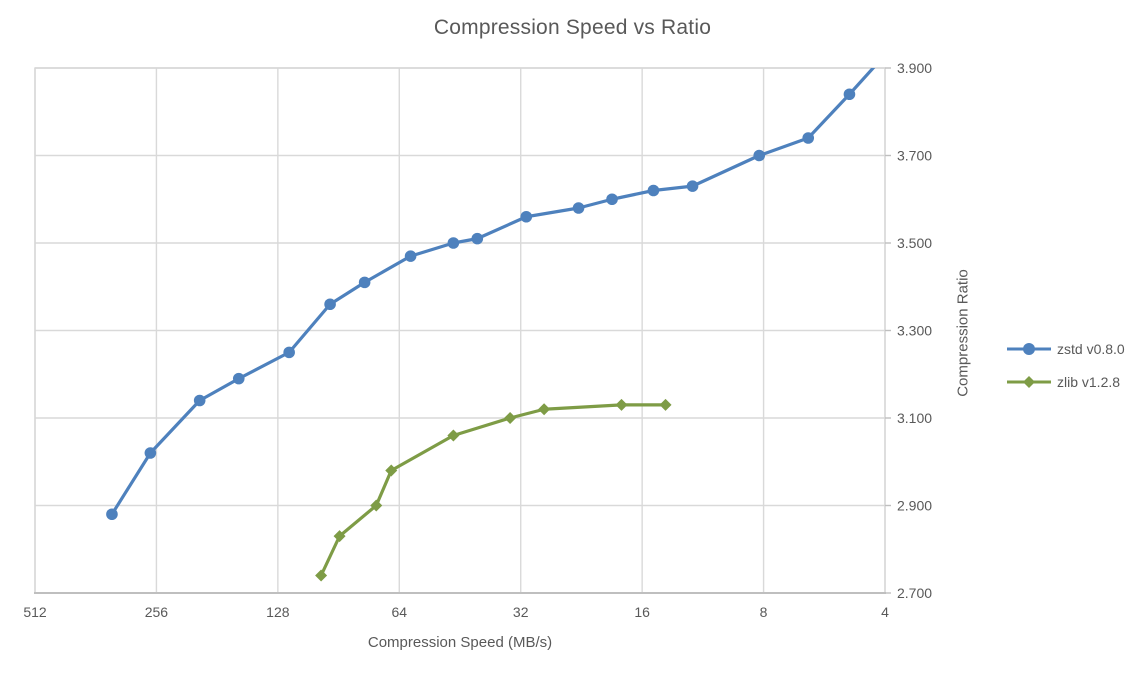  I want to click on series-line-zlib, so click(493, 490).